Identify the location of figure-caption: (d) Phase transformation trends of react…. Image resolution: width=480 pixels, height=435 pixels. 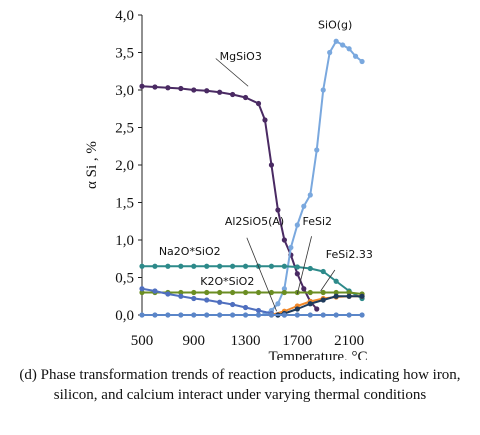
(240, 385).